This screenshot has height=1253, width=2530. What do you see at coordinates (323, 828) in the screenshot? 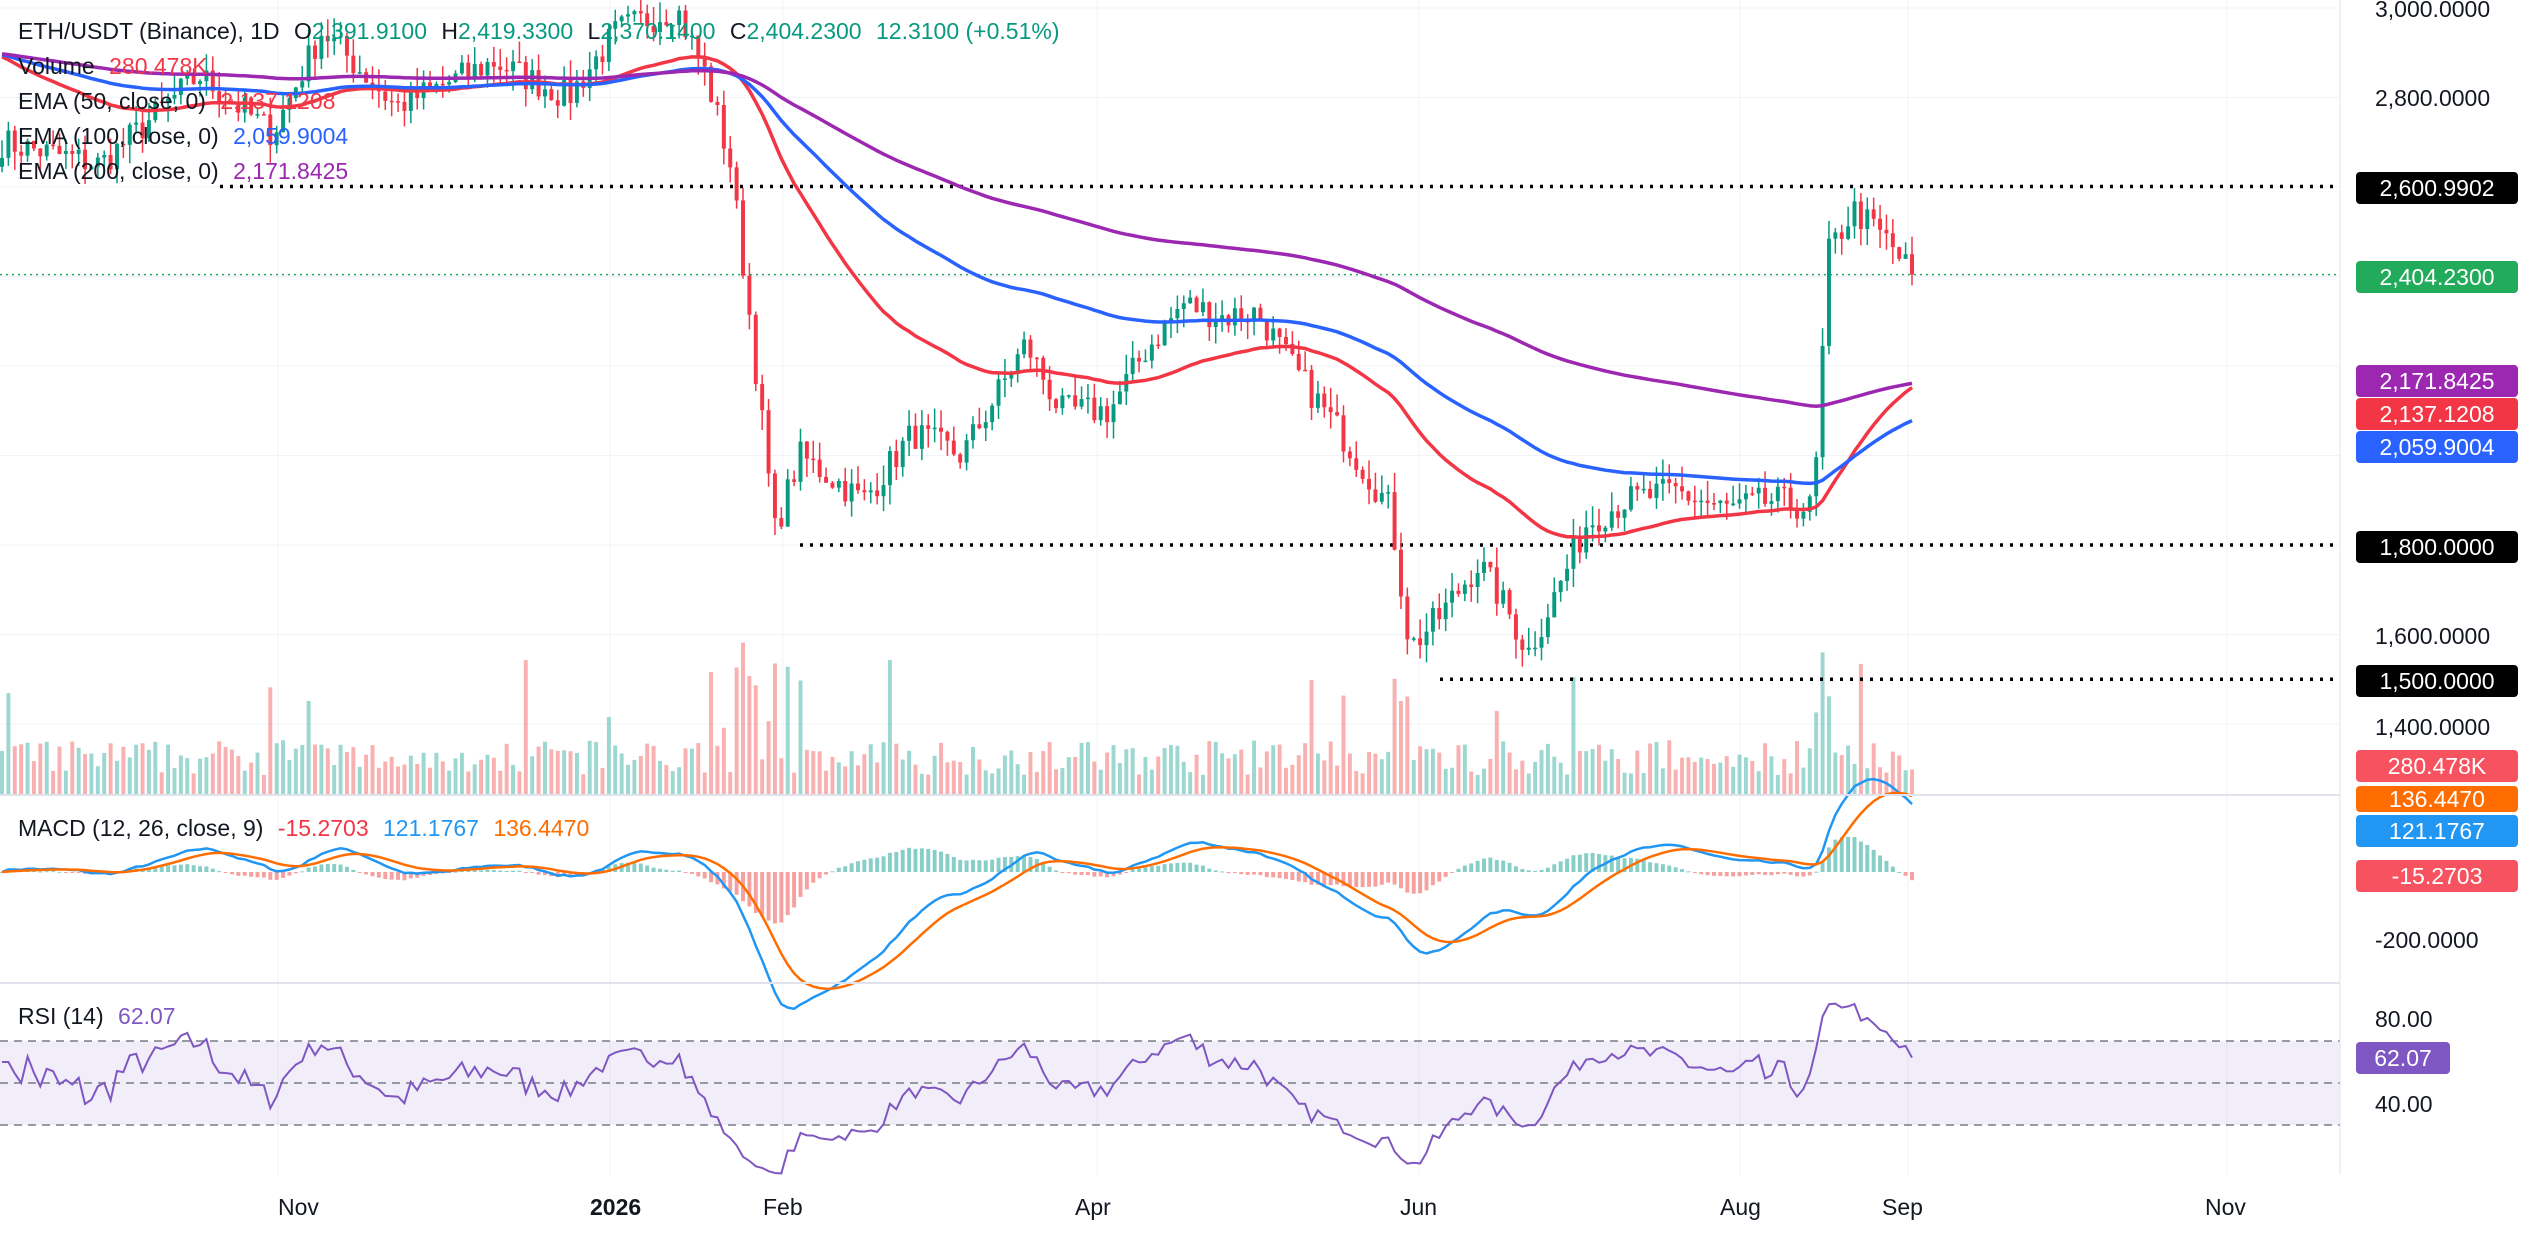
I see `macd-hist-value: -15.2703` at bounding box center [323, 828].